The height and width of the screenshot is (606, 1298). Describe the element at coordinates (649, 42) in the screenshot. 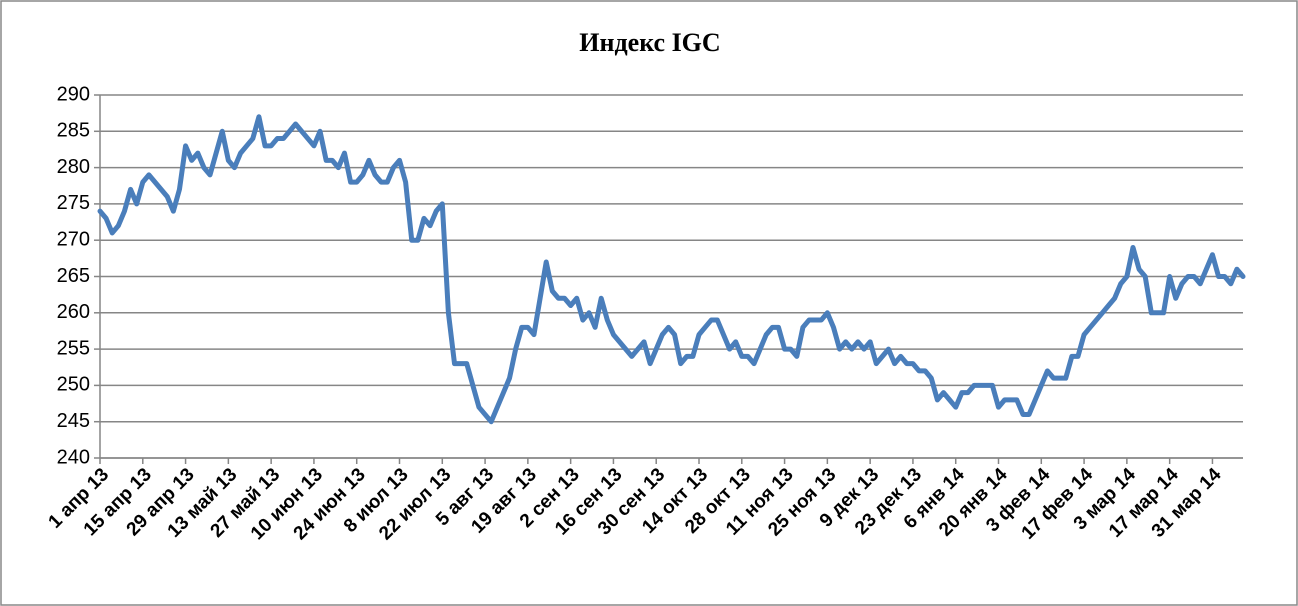

I see `chart-title: Индекс IGC` at that location.